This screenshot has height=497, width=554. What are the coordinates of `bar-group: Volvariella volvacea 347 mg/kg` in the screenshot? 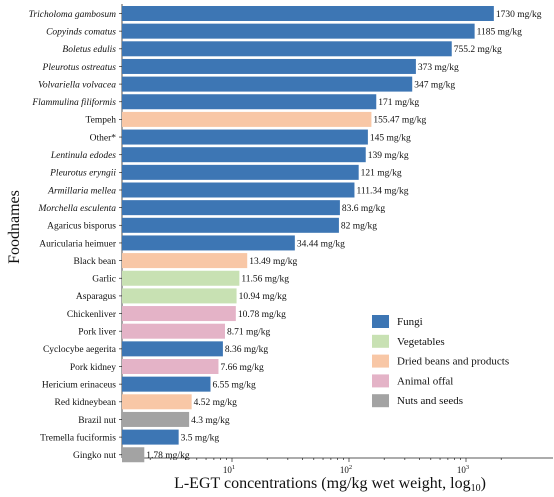 It's located at (246, 84).